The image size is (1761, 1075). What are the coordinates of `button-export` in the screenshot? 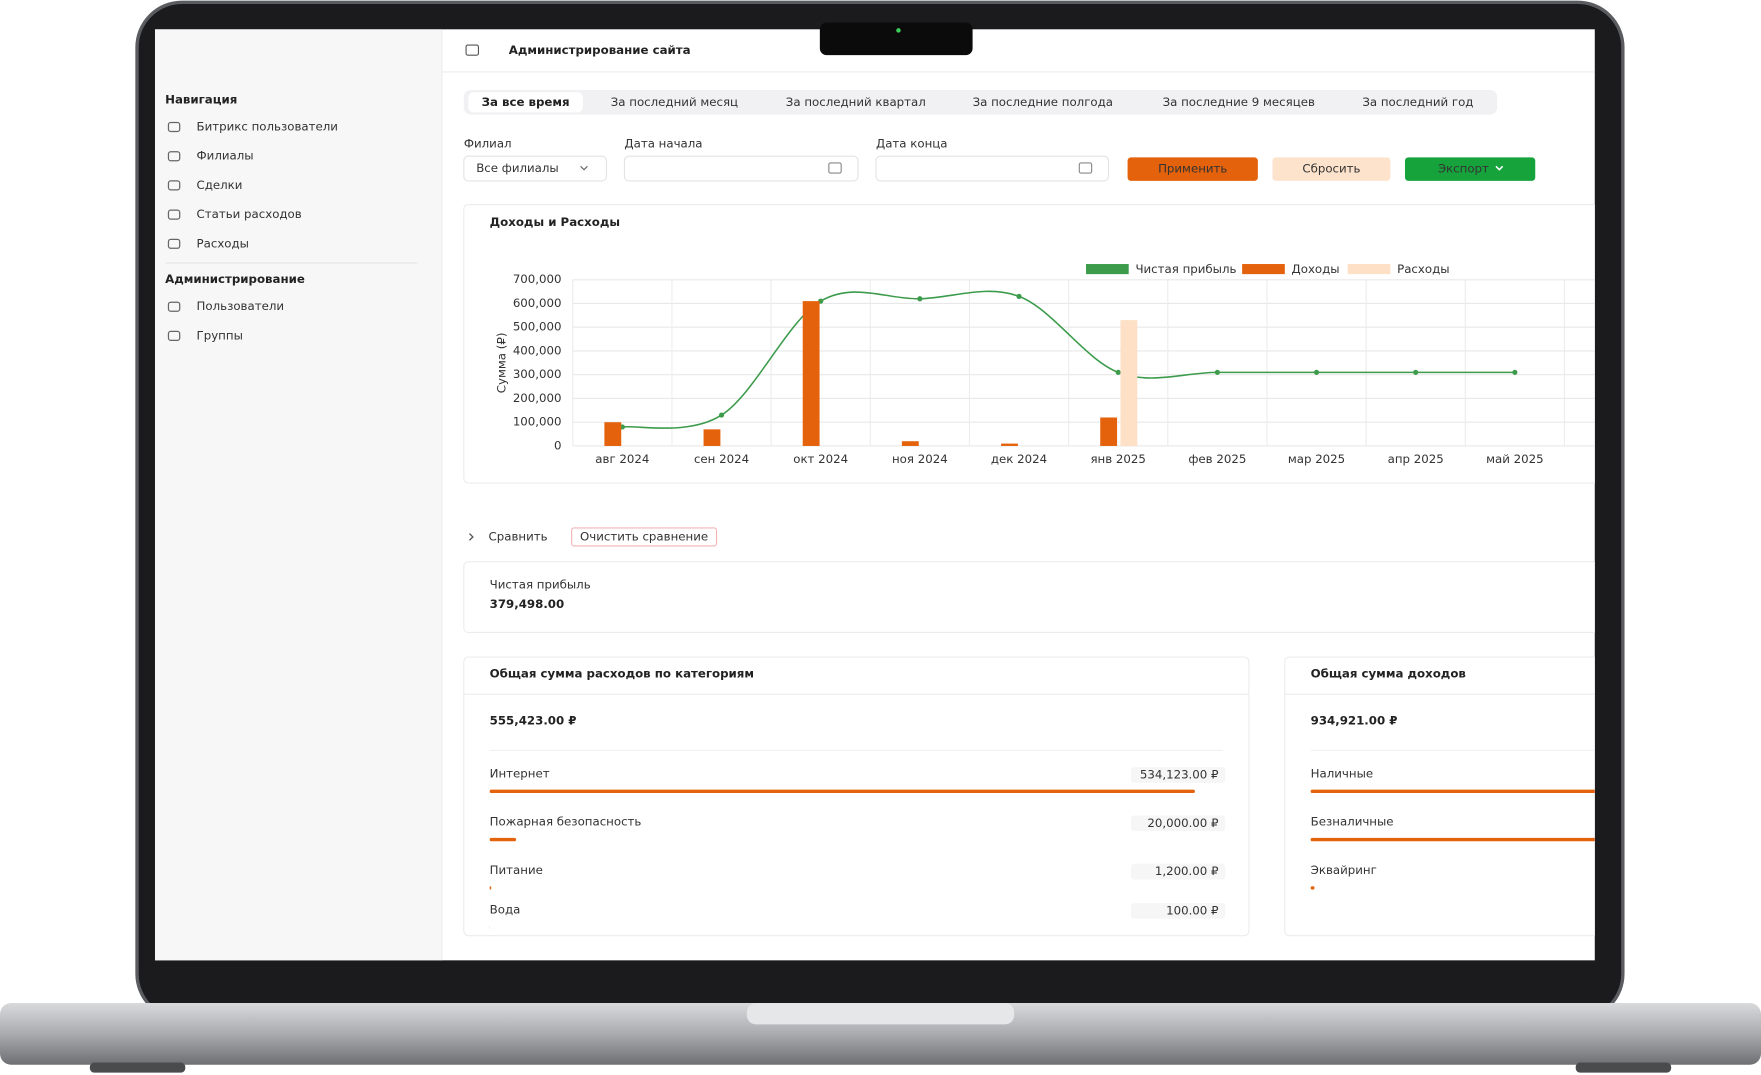 It's located at (1470, 169).